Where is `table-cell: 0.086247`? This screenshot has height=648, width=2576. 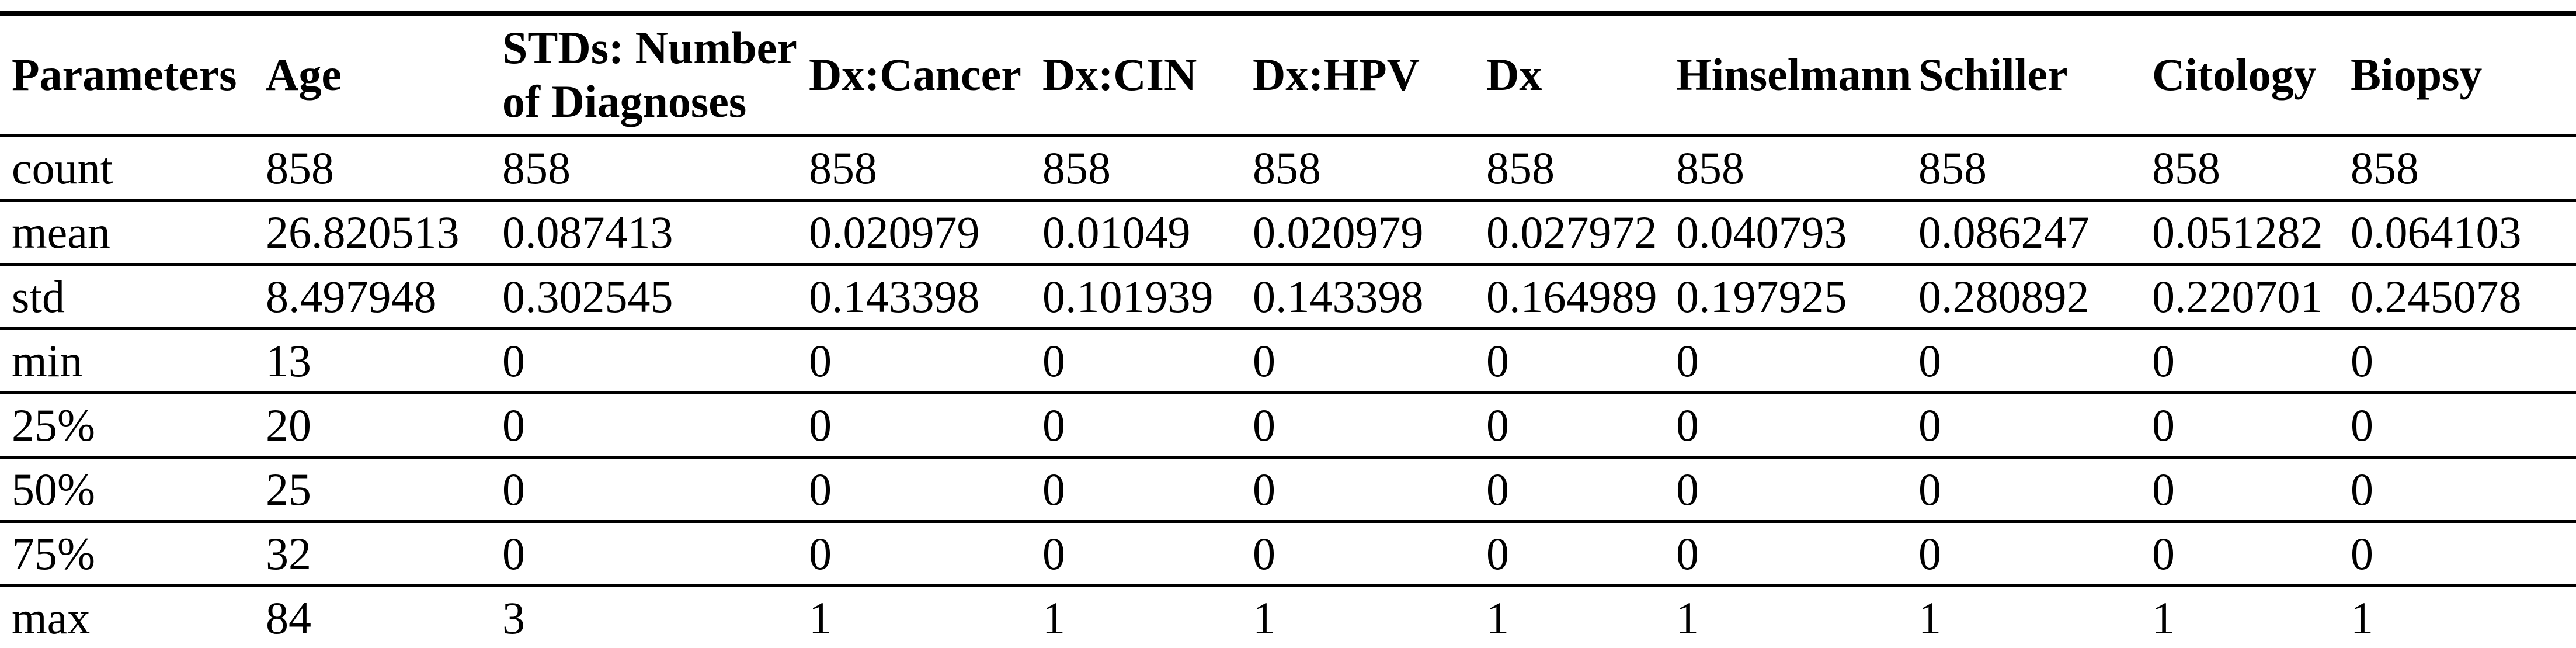
table-cell: 0.086247 is located at coordinates (2035, 232).